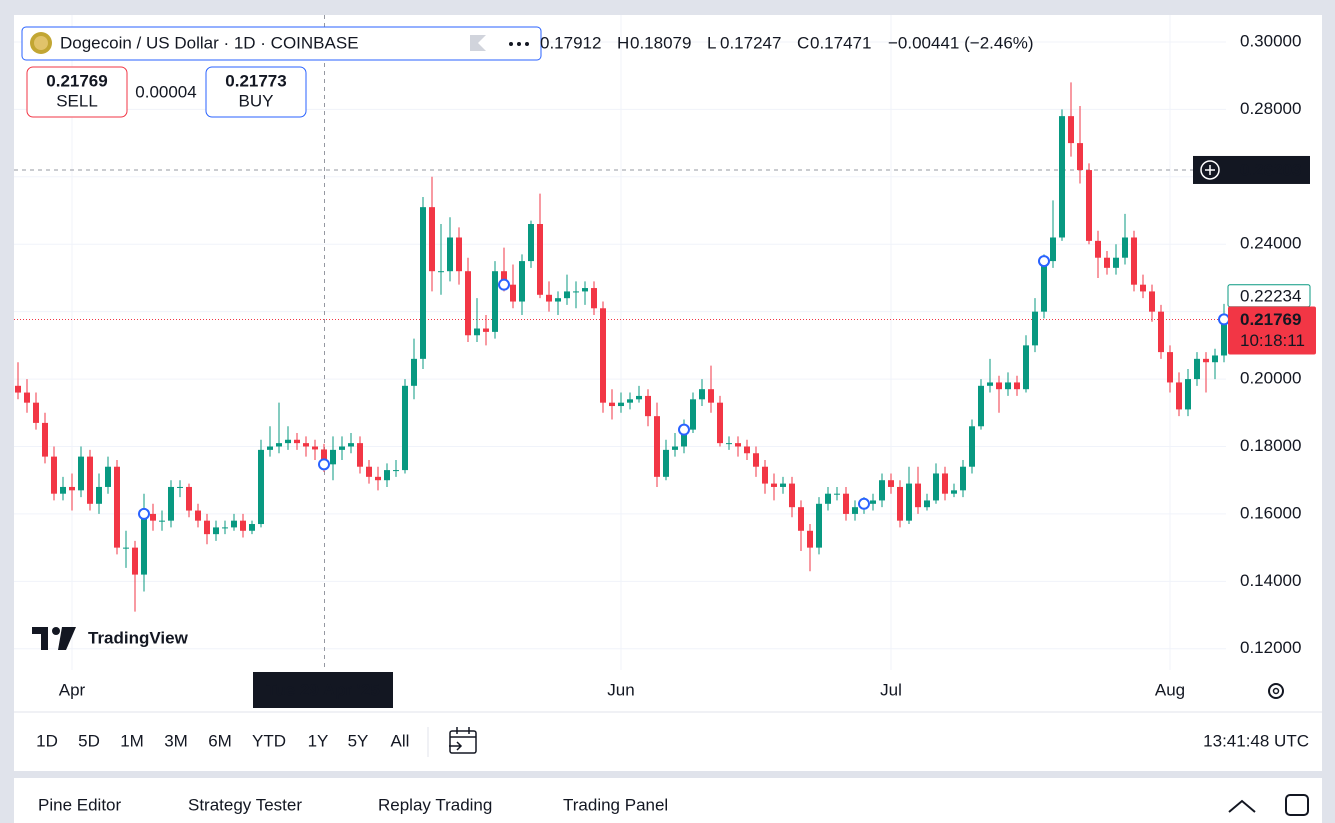 The image size is (1335, 823). Describe the element at coordinates (1272, 330) in the screenshot. I see `last-price-box` at that location.